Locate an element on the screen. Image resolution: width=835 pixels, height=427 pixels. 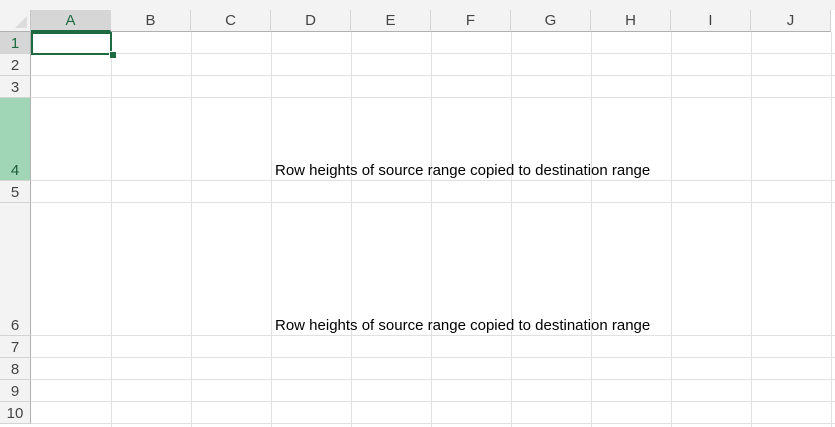
row-header-2: 2 is located at coordinates (15, 65).